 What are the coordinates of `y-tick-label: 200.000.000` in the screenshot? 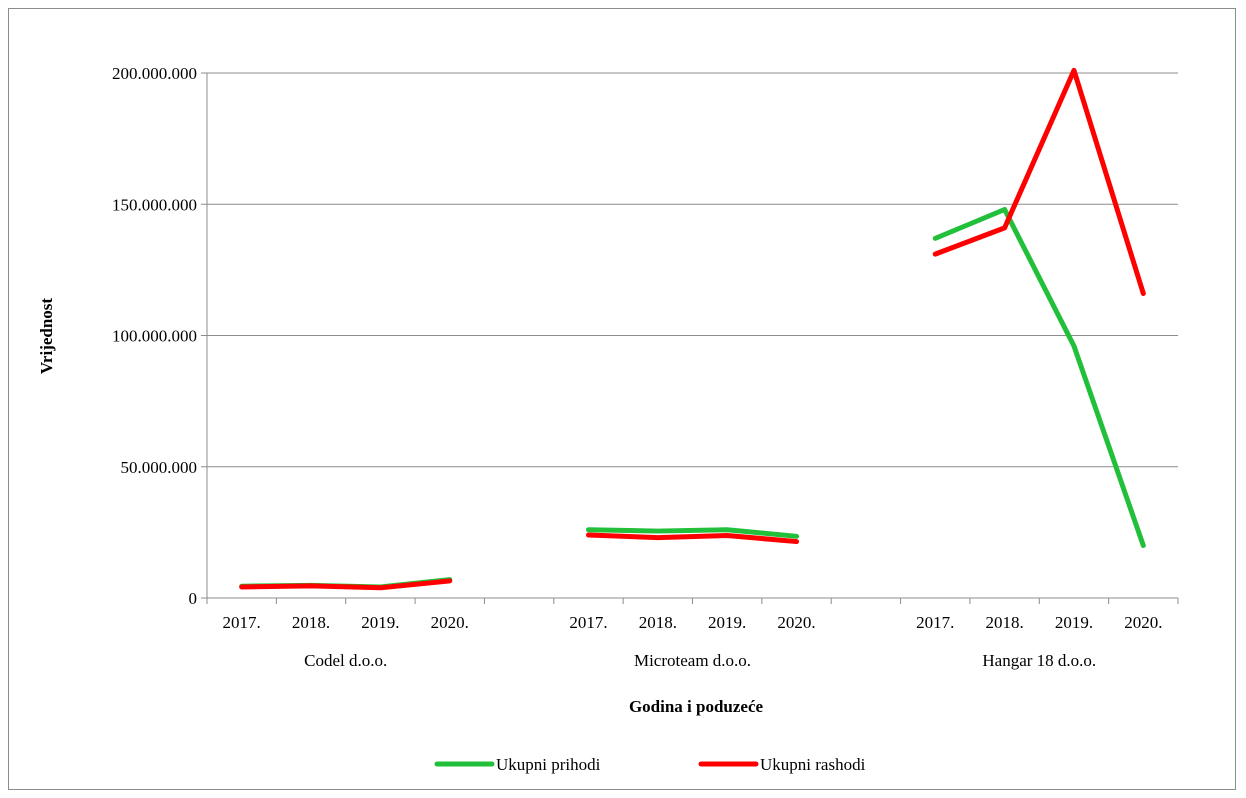 It's located at (154, 73).